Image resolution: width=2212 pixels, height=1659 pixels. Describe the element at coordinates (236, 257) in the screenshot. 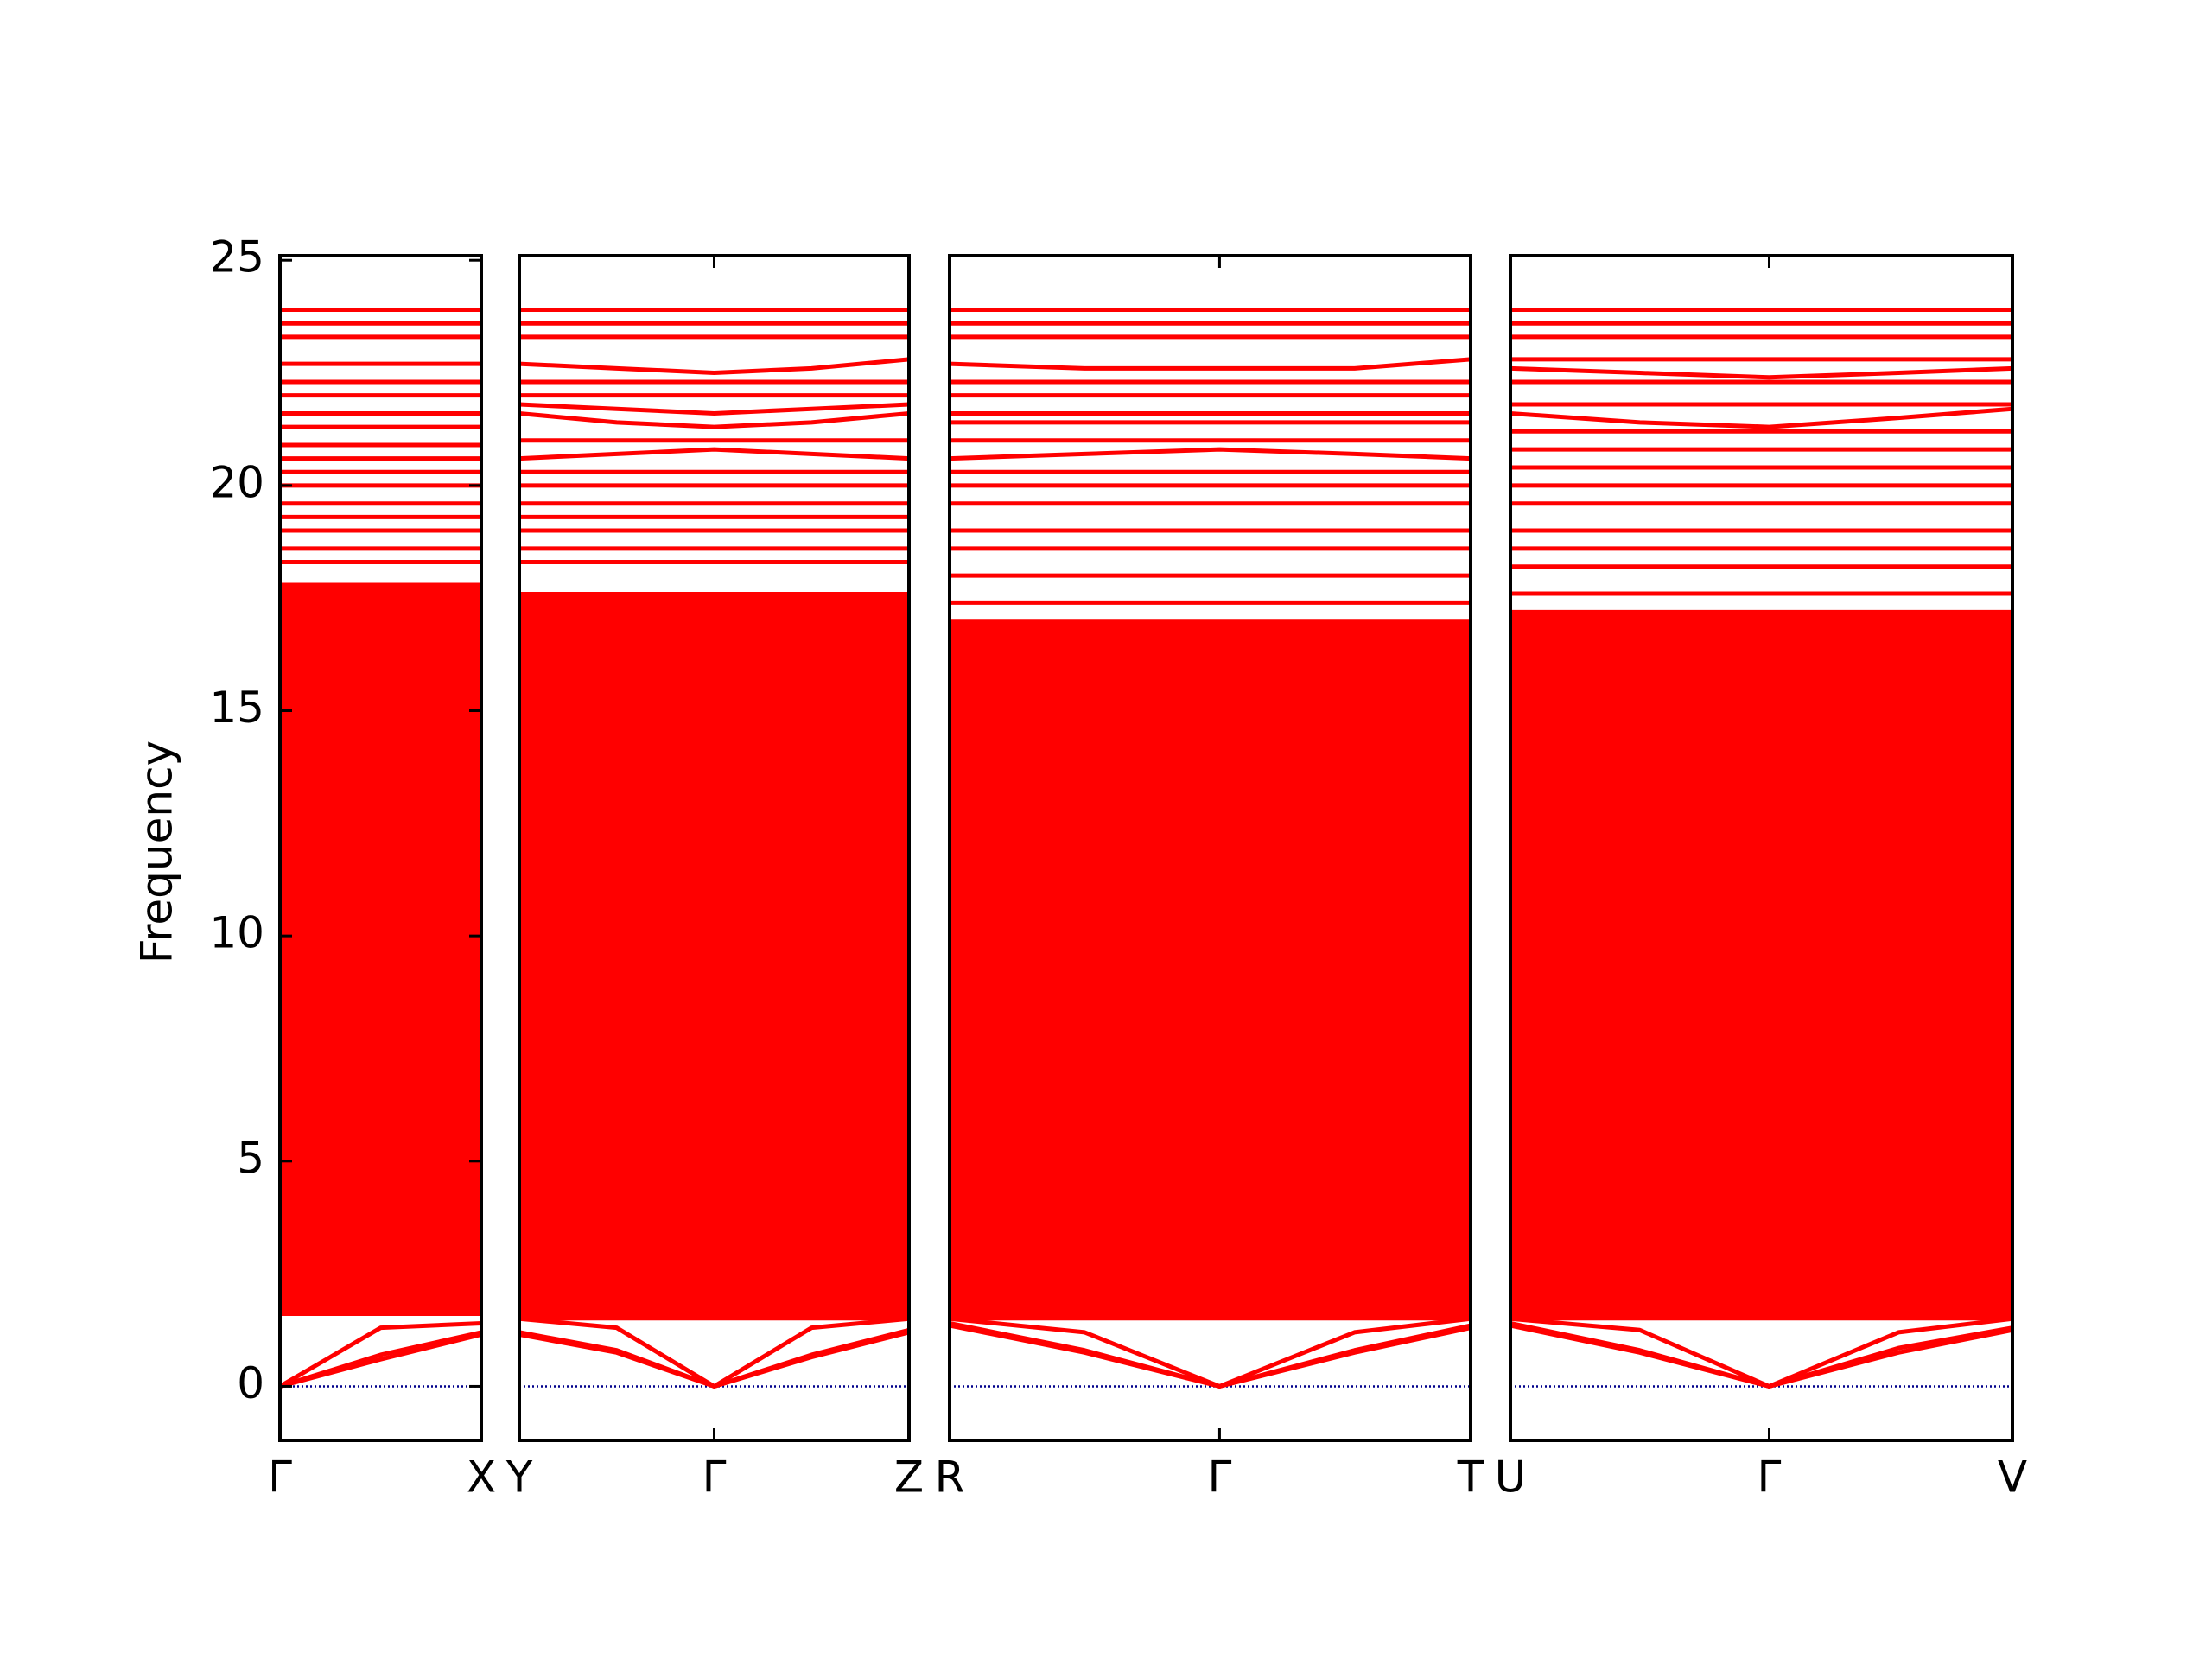

I see `y-tick-label: 25` at that location.